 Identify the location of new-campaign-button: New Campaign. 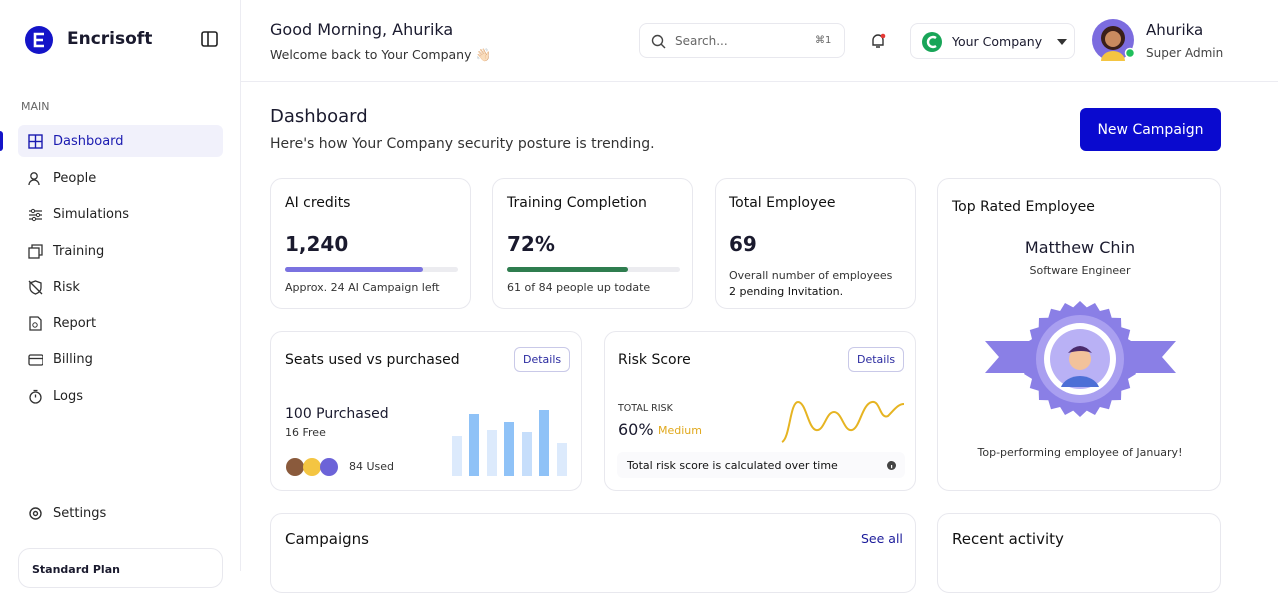
(1150, 129).